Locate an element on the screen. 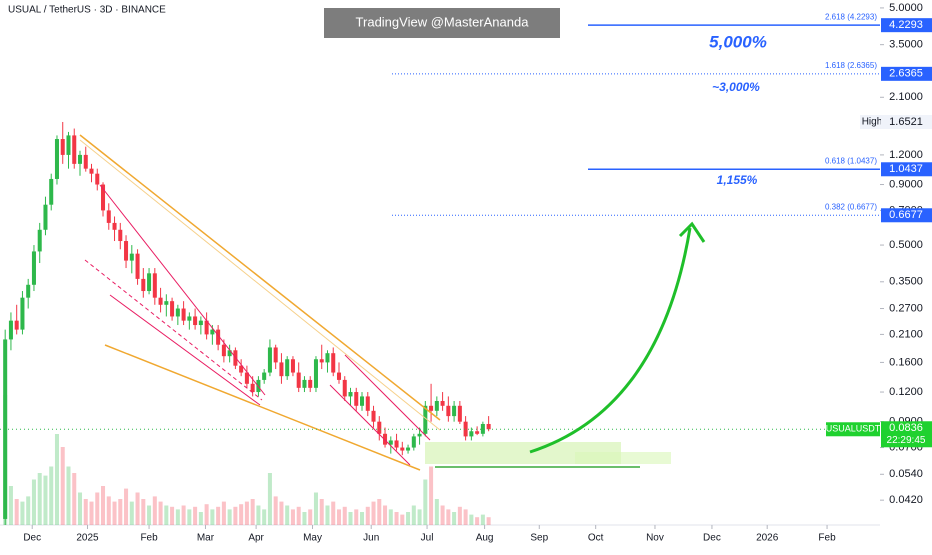 This screenshot has width=932, height=555. watermark-box is located at coordinates (442, 23).